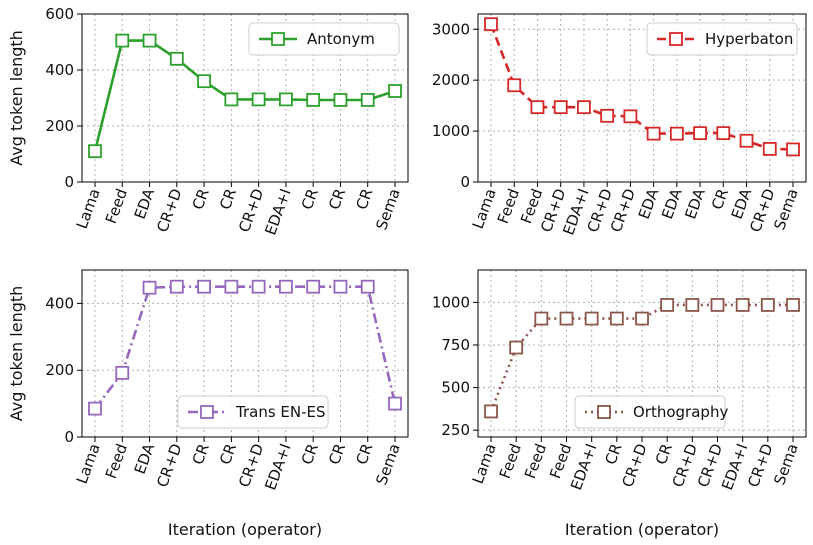  I want to click on y-tick-label: 750, so click(455, 345).